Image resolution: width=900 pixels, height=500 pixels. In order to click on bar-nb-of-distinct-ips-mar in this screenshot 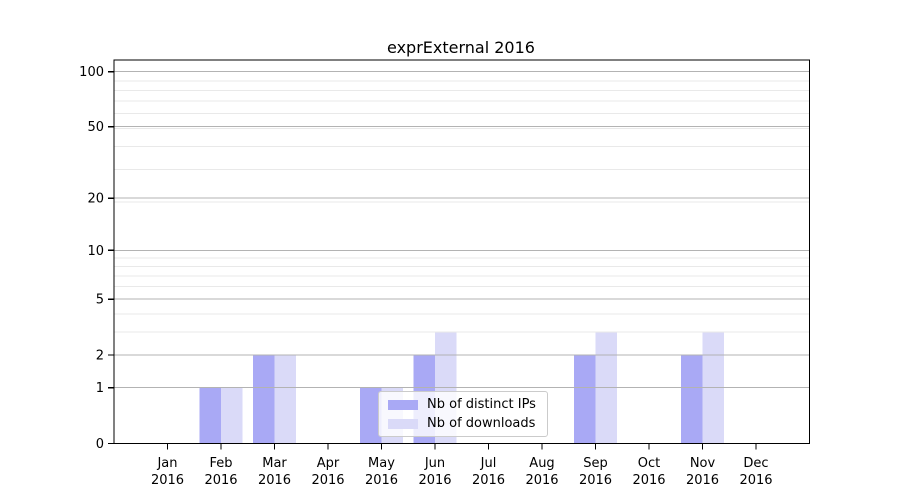, I will do `click(264, 399)`.